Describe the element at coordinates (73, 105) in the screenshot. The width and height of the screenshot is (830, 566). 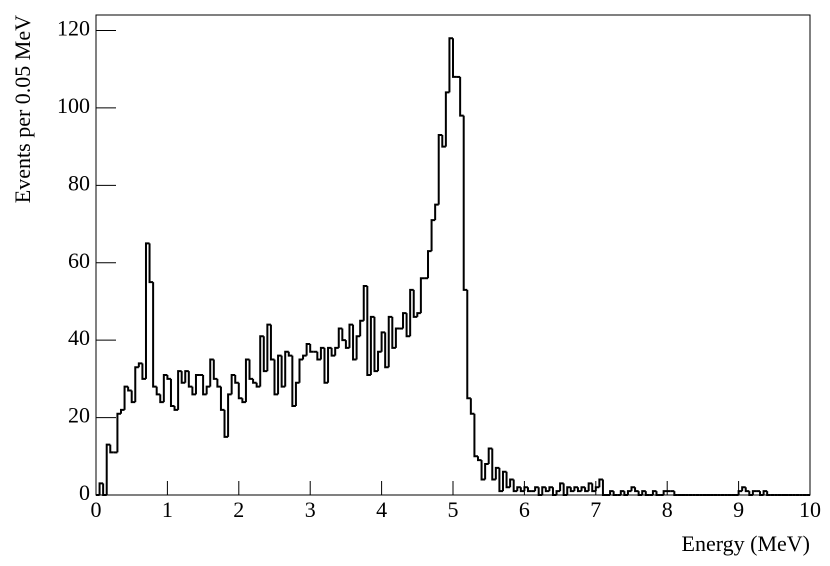
I see `y-tick-label: 100` at that location.